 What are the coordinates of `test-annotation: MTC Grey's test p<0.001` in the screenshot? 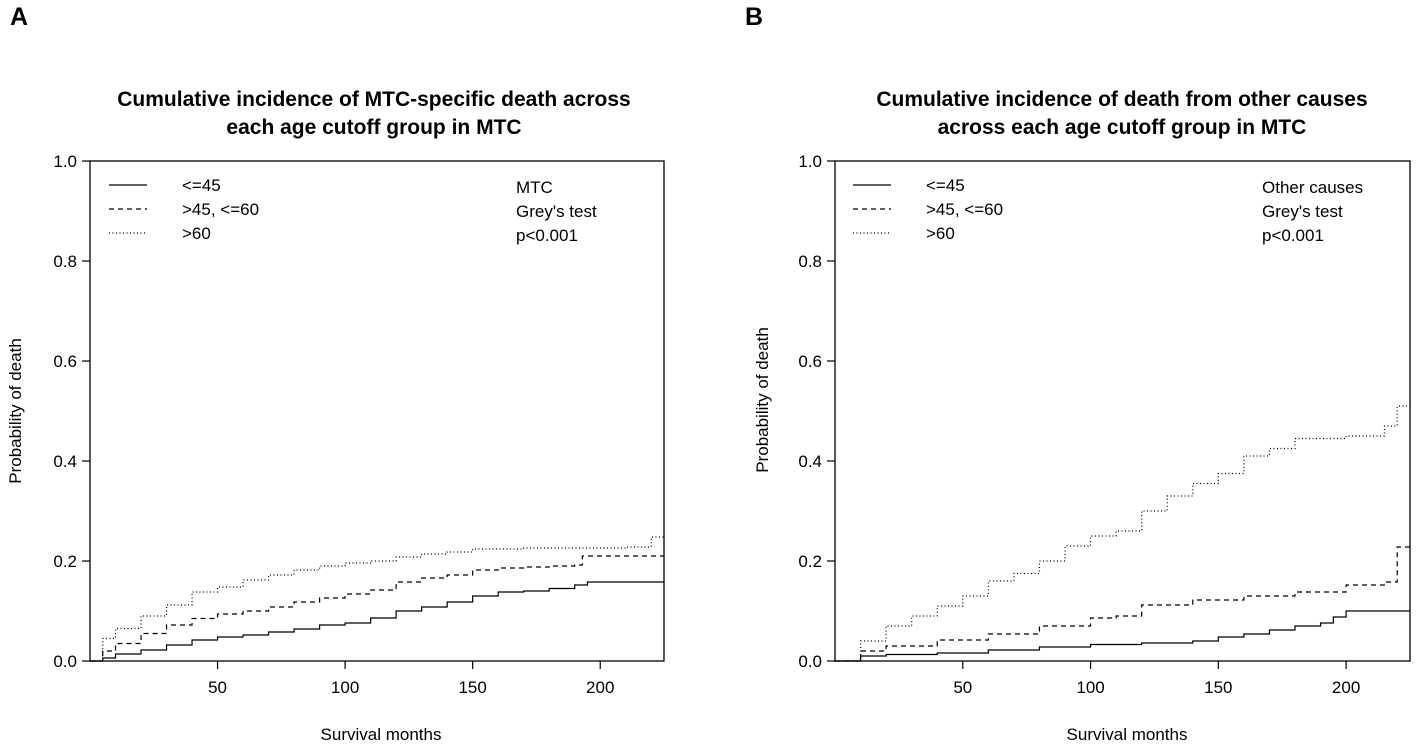 It's located at (556, 211).